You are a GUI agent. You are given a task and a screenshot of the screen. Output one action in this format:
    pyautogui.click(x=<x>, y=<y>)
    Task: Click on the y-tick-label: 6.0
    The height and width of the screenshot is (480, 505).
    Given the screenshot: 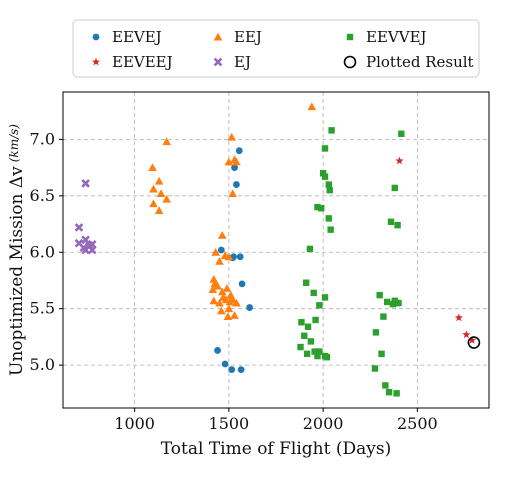 What is the action you would take?
    pyautogui.click(x=42, y=251)
    